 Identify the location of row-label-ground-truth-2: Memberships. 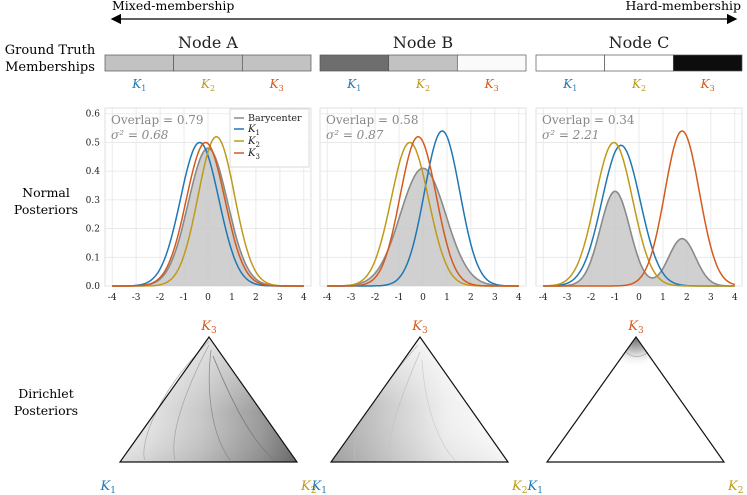
(50, 67).